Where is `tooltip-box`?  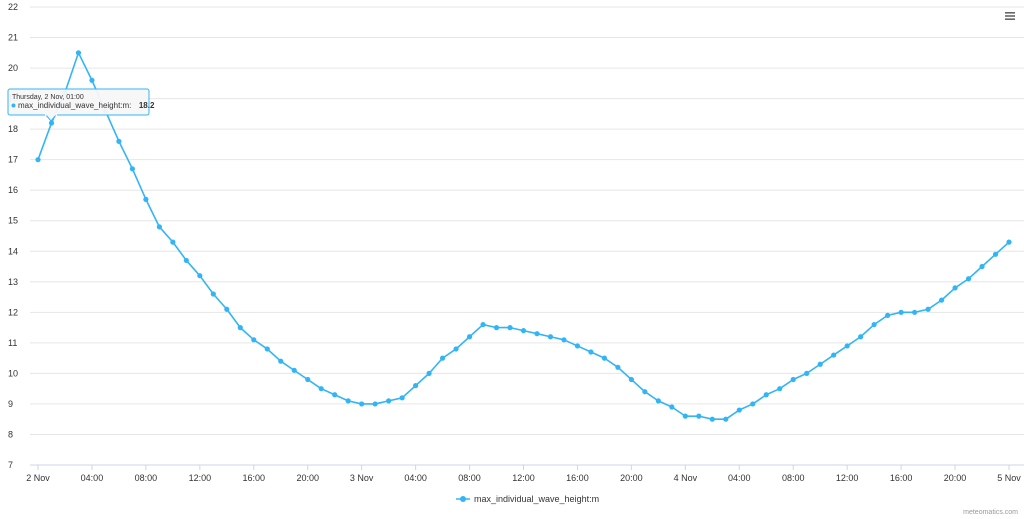 tooltip-box is located at coordinates (78, 102).